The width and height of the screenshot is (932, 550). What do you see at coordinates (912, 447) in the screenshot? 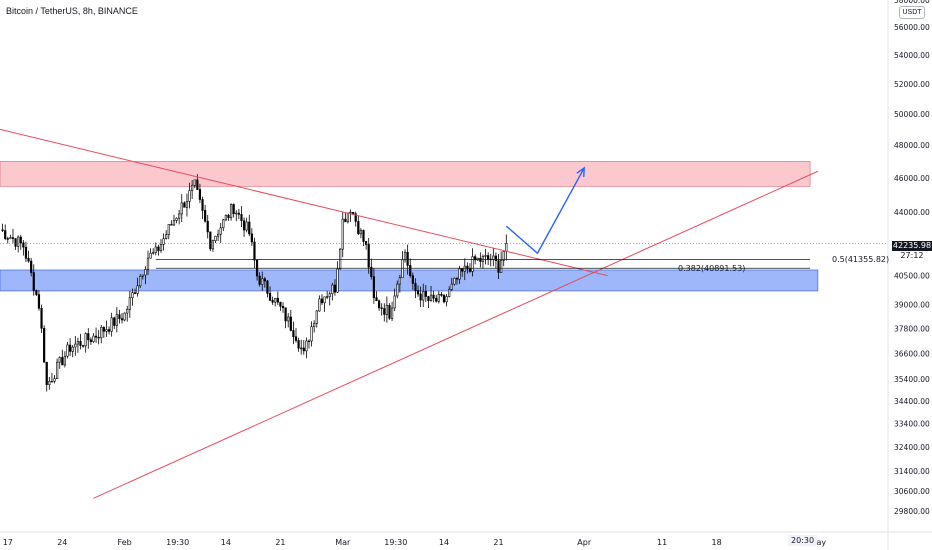
I see `y-tick-label: 32400.00` at bounding box center [912, 447].